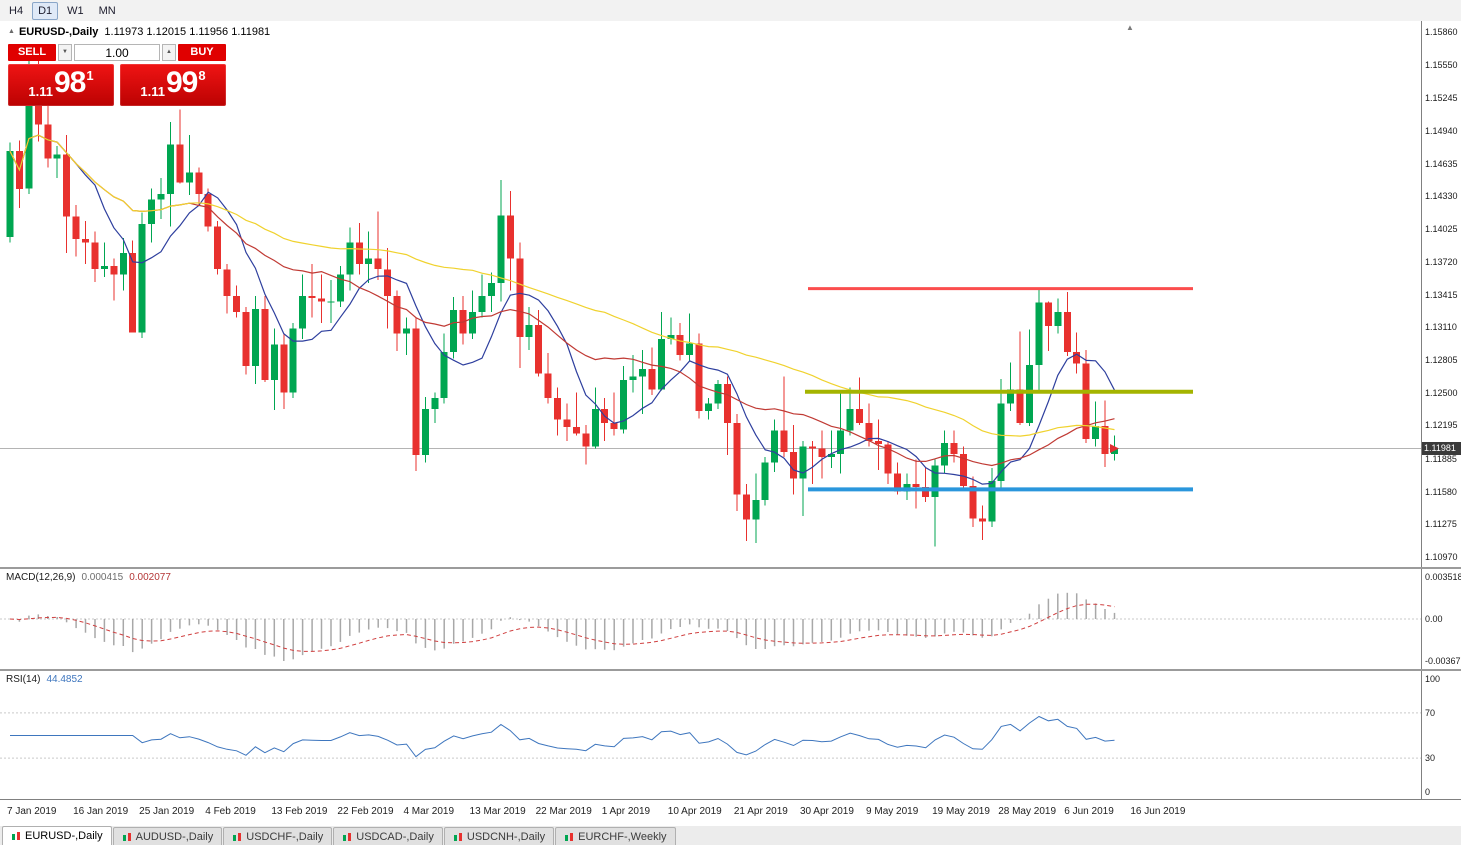  I want to click on current-price-badge: 1.11981, so click(1441, 448).